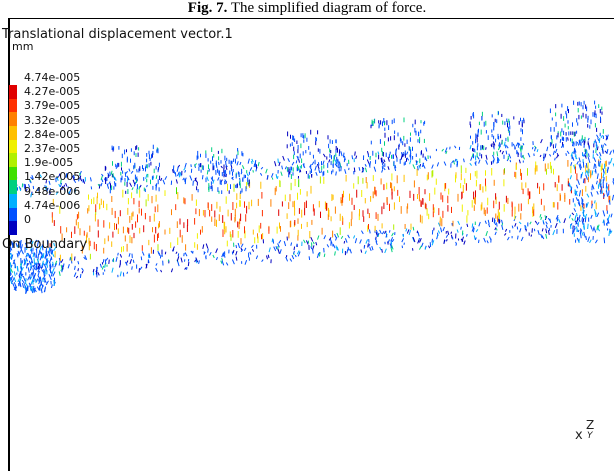 This screenshot has width=614, height=471. What do you see at coordinates (52, 148) in the screenshot?
I see `legend-tick-label: 2.37e-005` at bounding box center [52, 148].